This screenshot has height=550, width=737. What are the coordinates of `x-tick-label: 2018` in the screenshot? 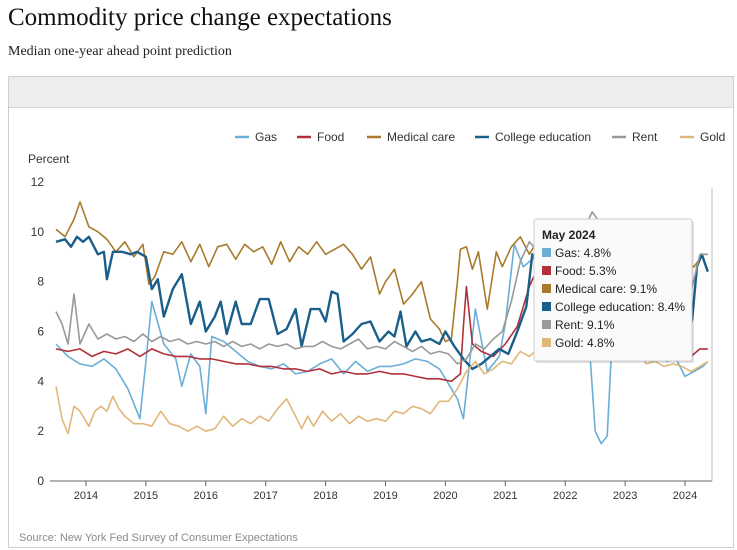 It's located at (325, 496).